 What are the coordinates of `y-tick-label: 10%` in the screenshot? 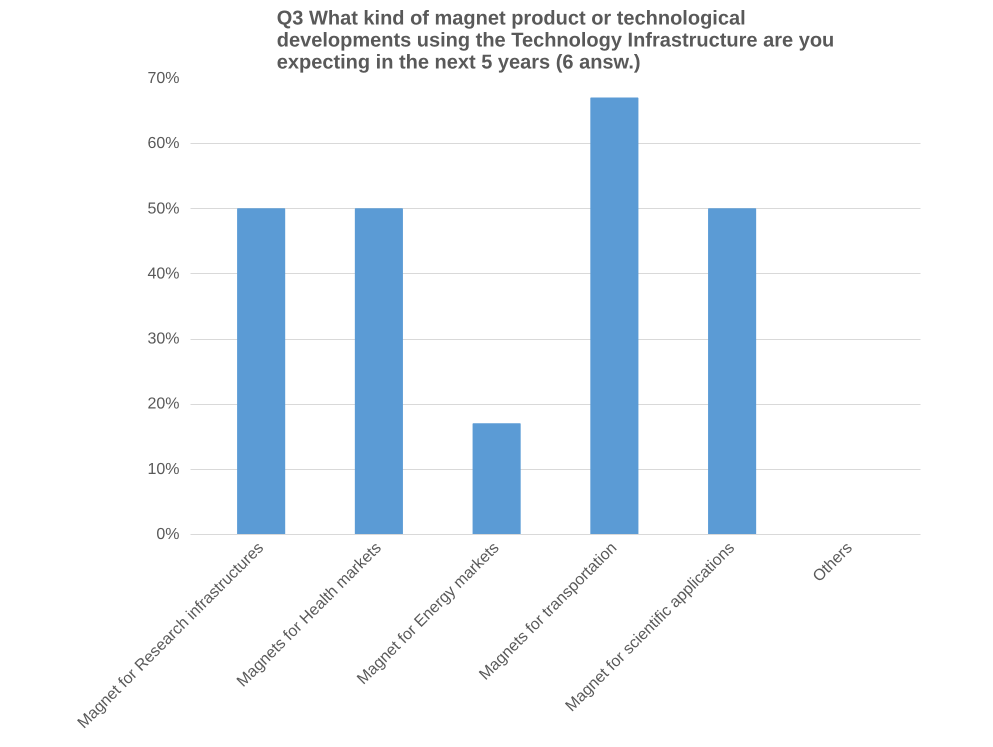 It's located at (163, 469).